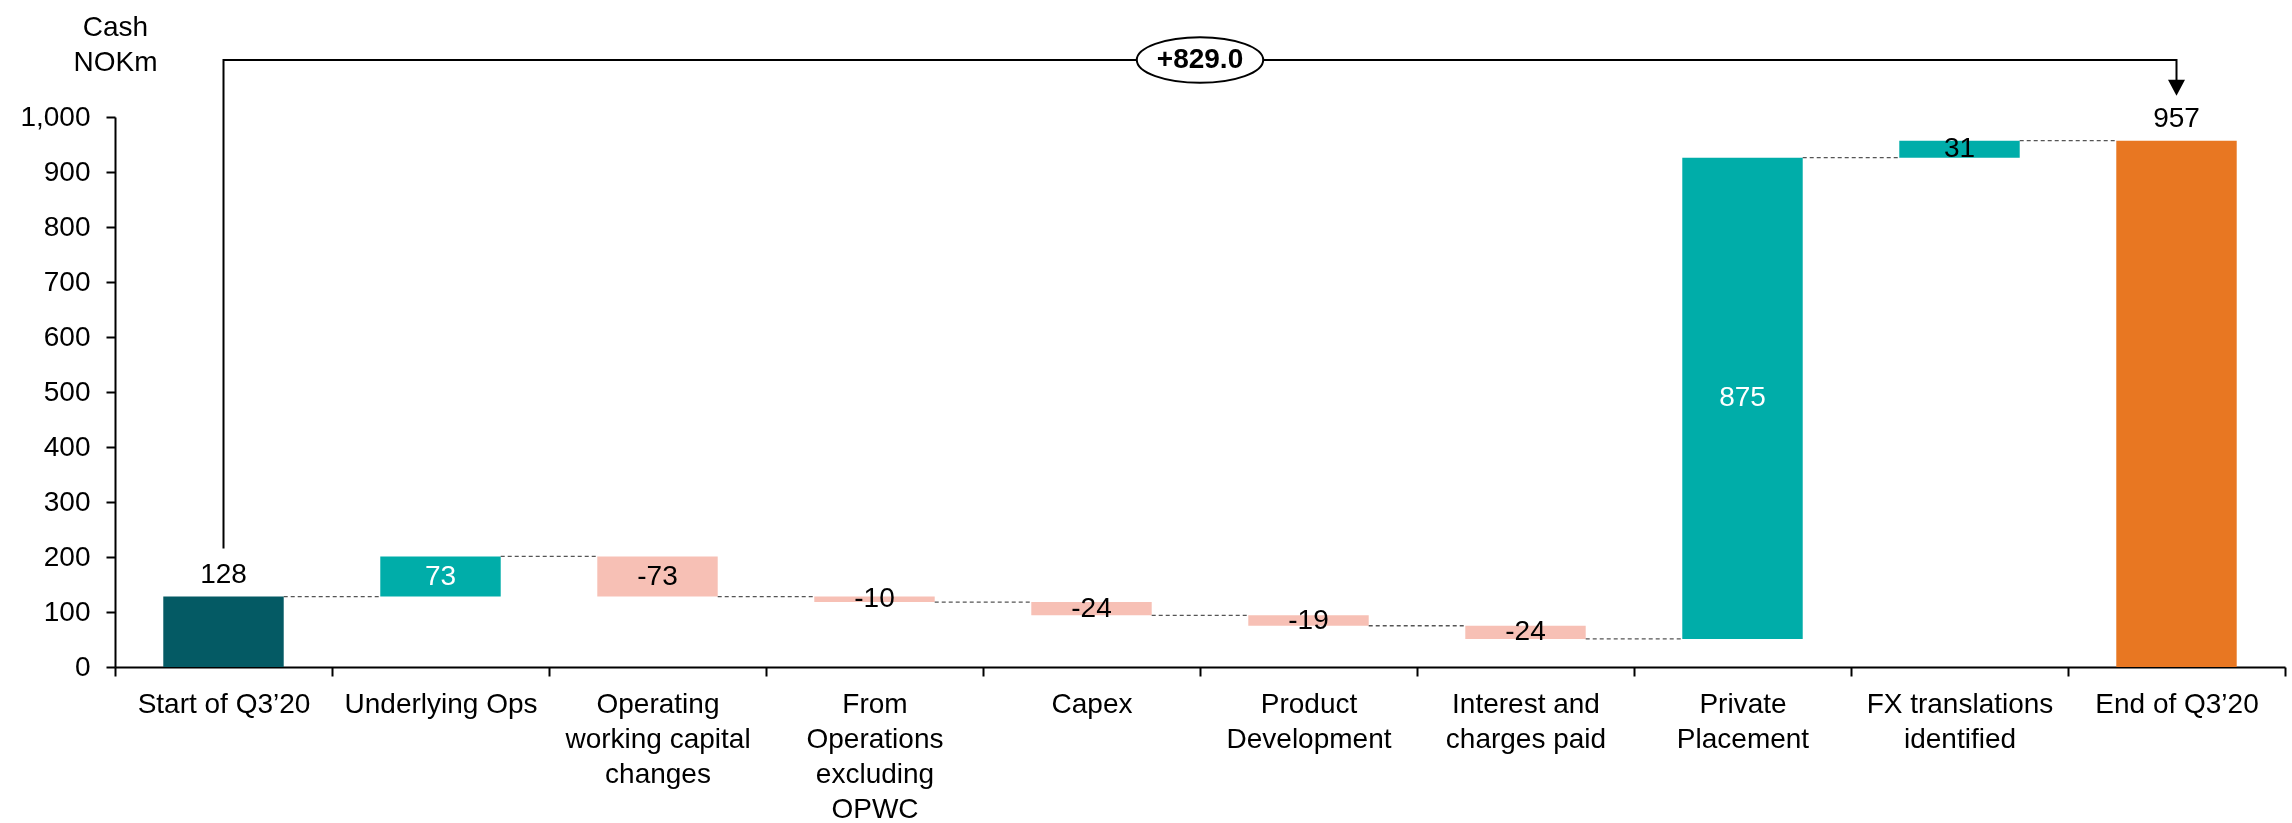 Image resolution: width=2292 pixels, height=823 pixels. I want to click on data-label: -10, so click(874, 598).